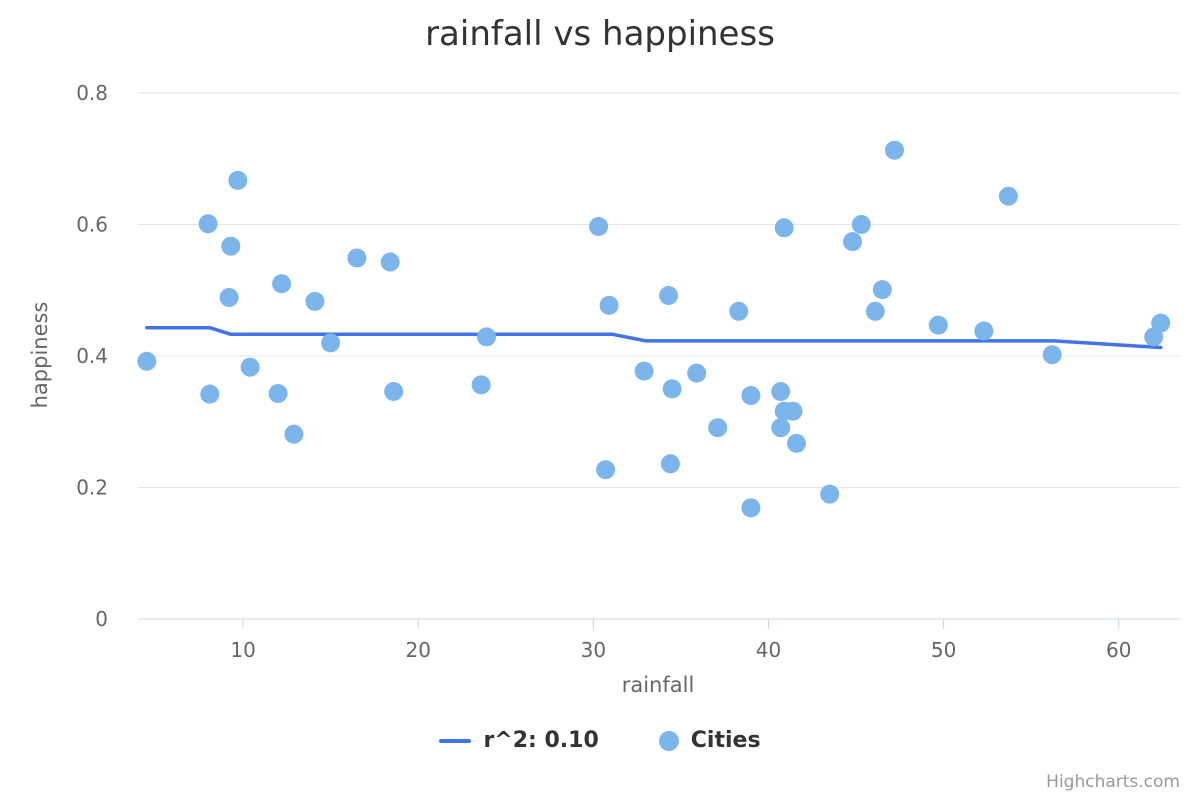  I want to click on x-tick-label: 30, so click(593, 650).